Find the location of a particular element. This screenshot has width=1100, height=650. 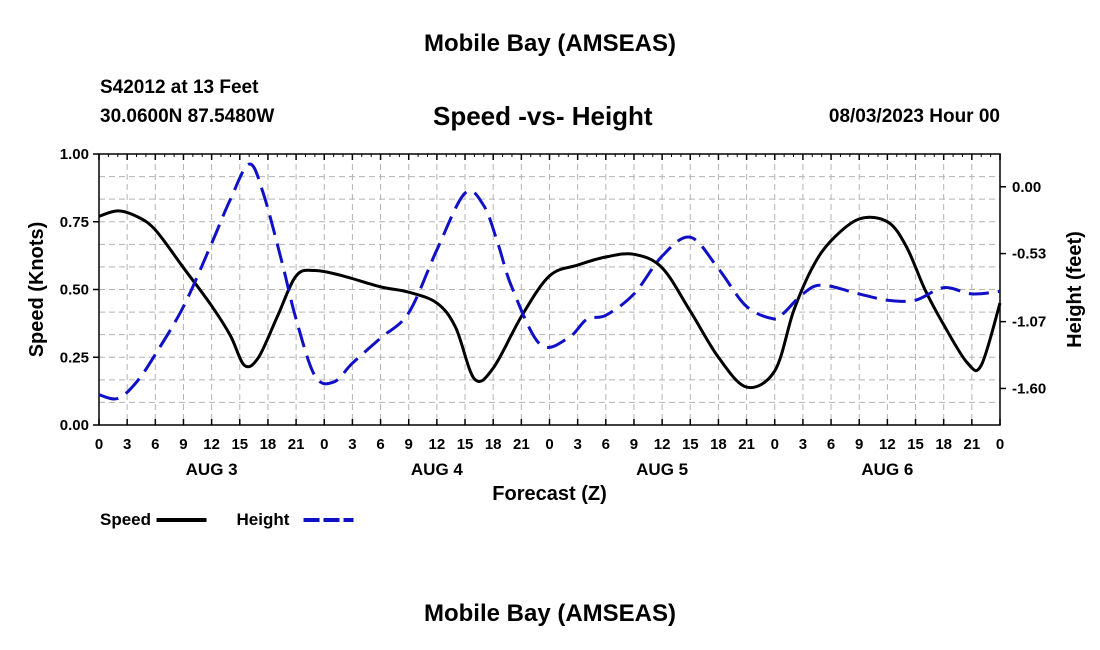

day-label: AUG 6 is located at coordinates (887, 469).